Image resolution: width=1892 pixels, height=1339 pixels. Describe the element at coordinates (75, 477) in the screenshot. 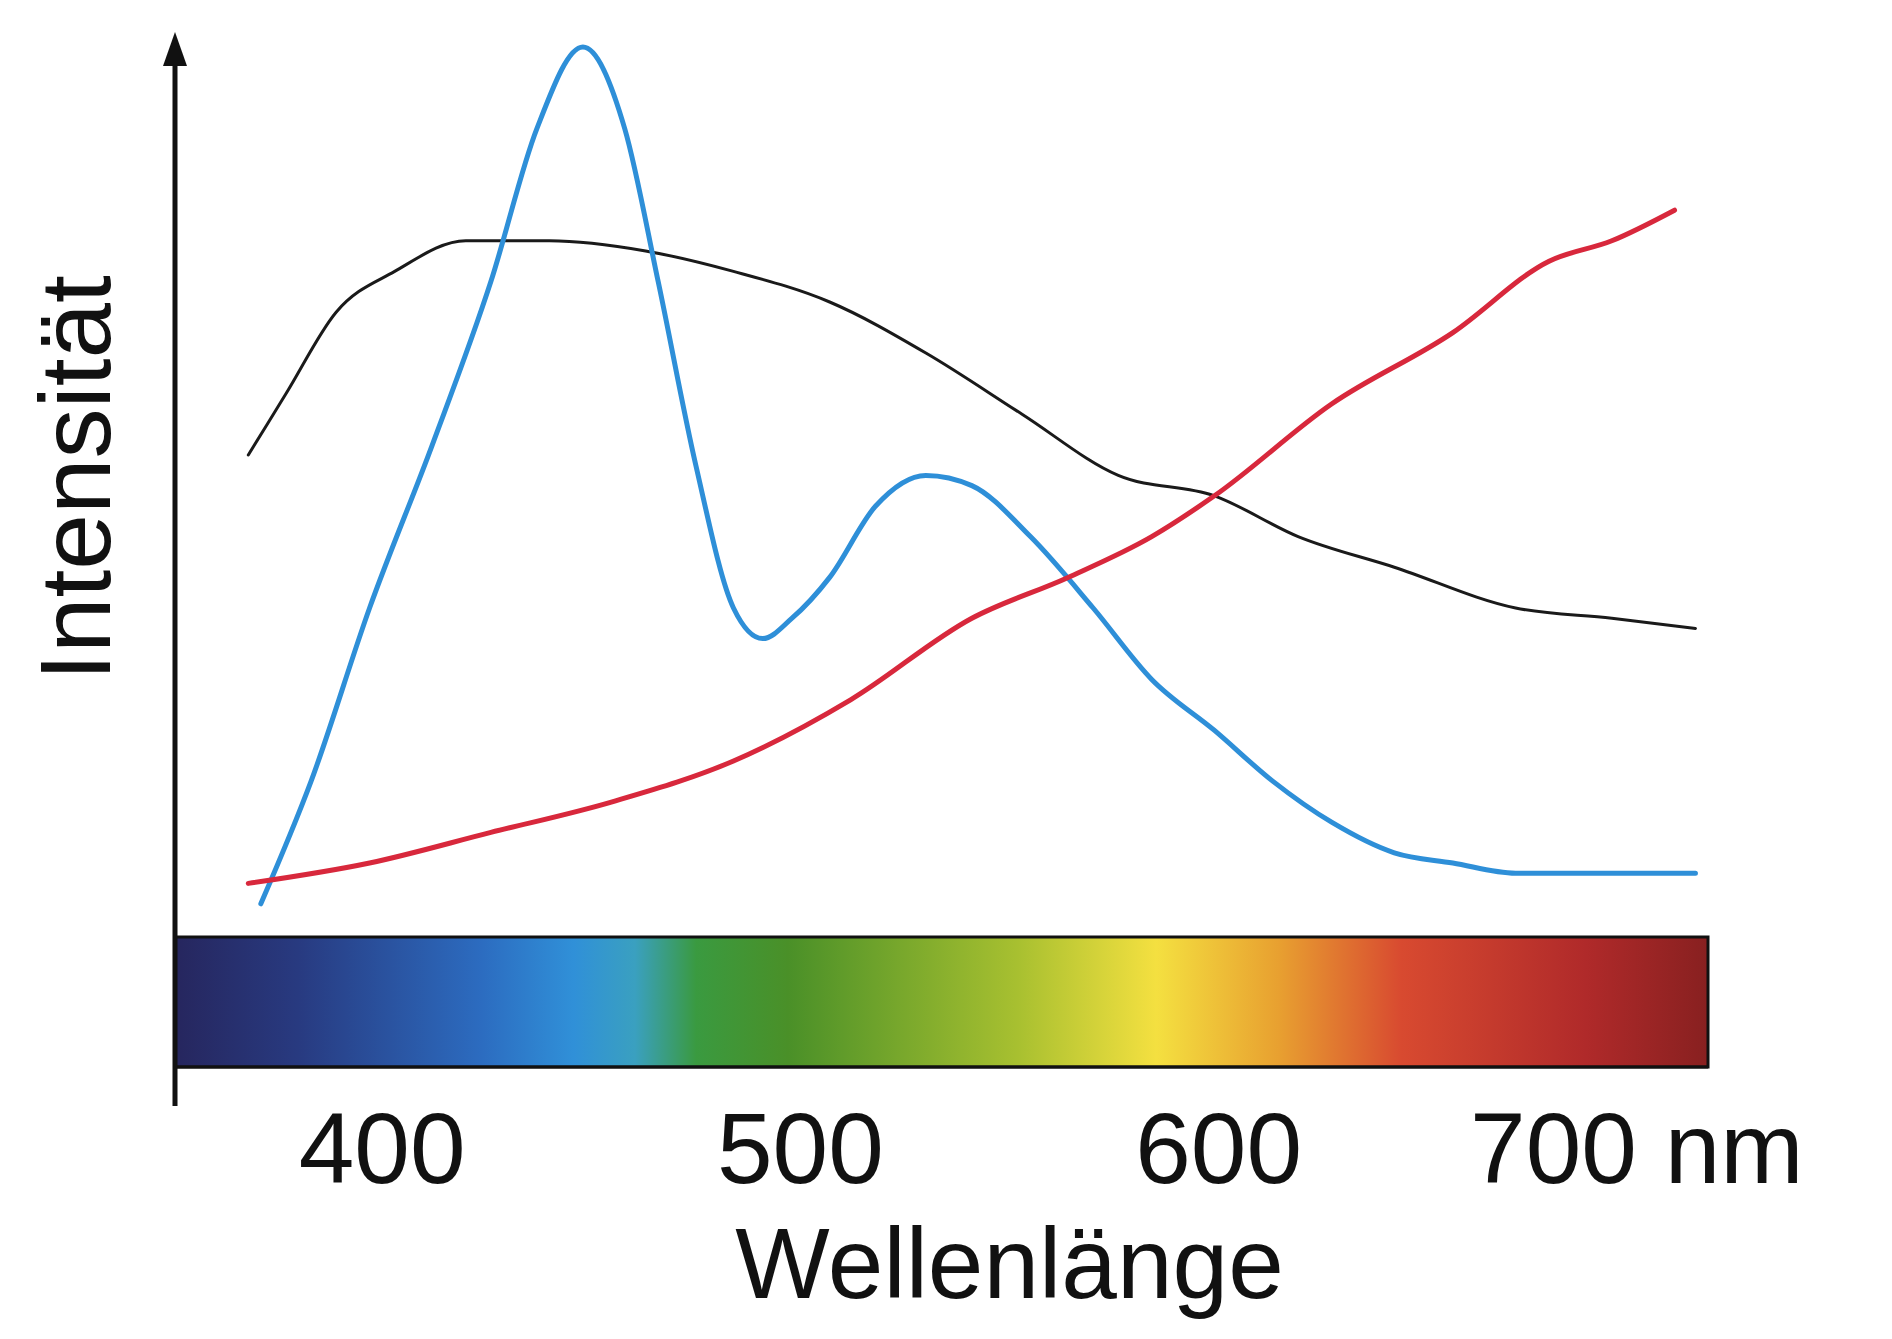

I see `y-axis-title: Intensität` at that location.